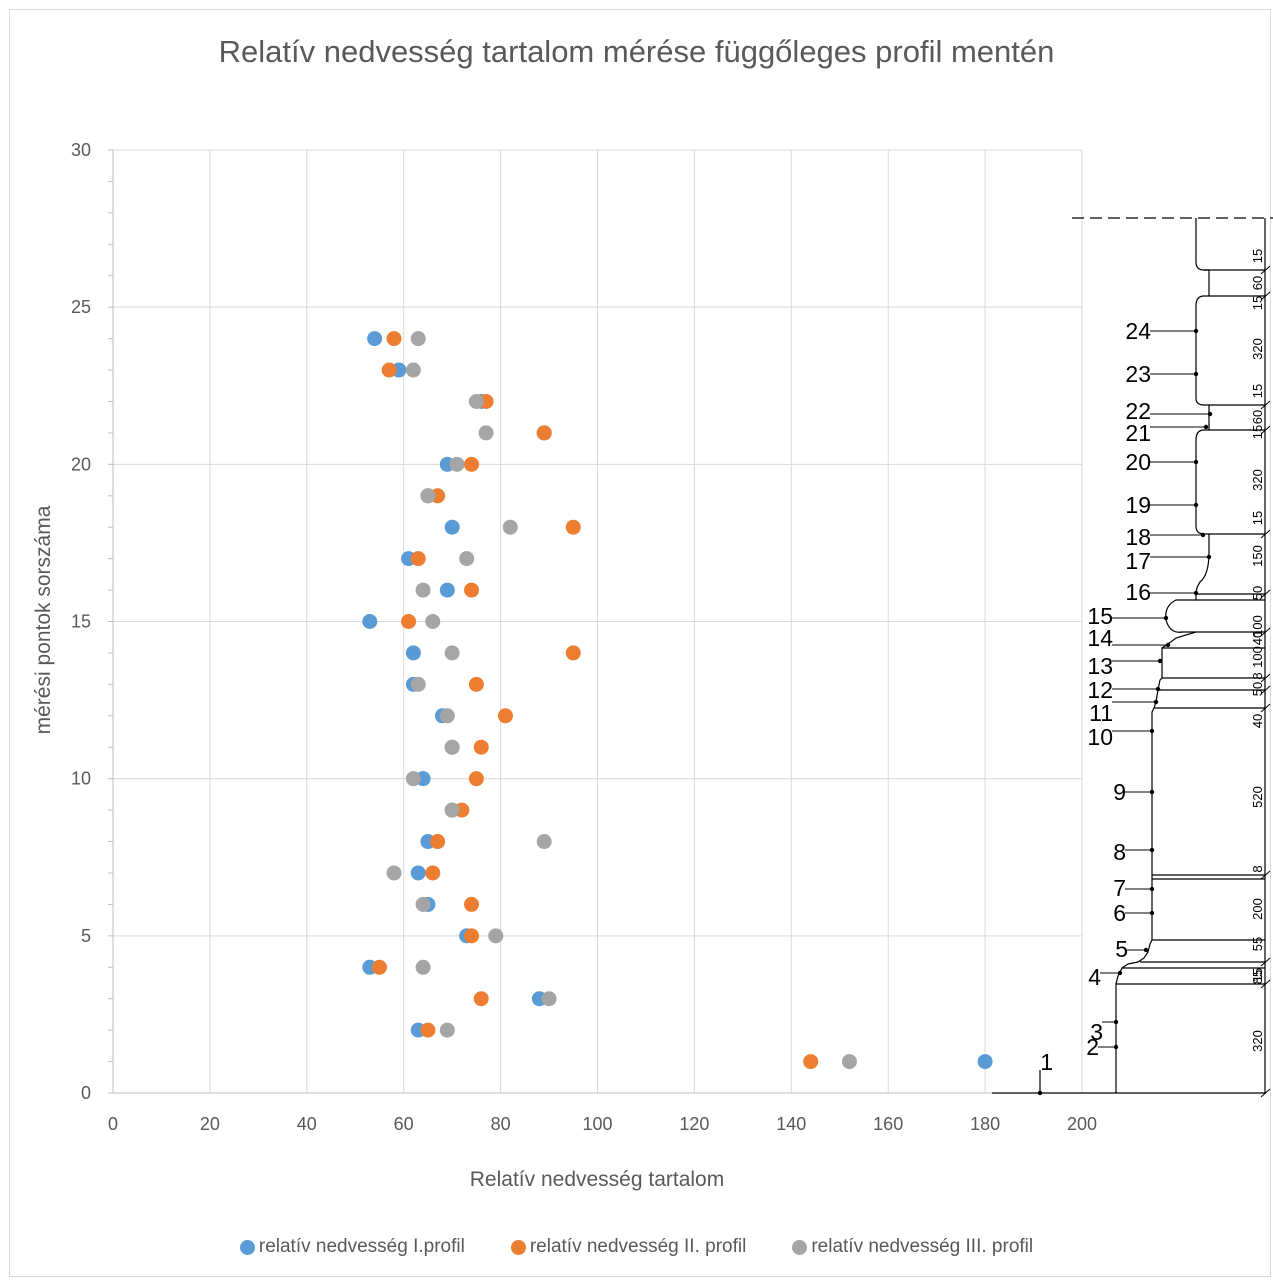  Describe the element at coordinates (501, 1124) in the screenshot. I see `x-tick-label: 80` at that location.